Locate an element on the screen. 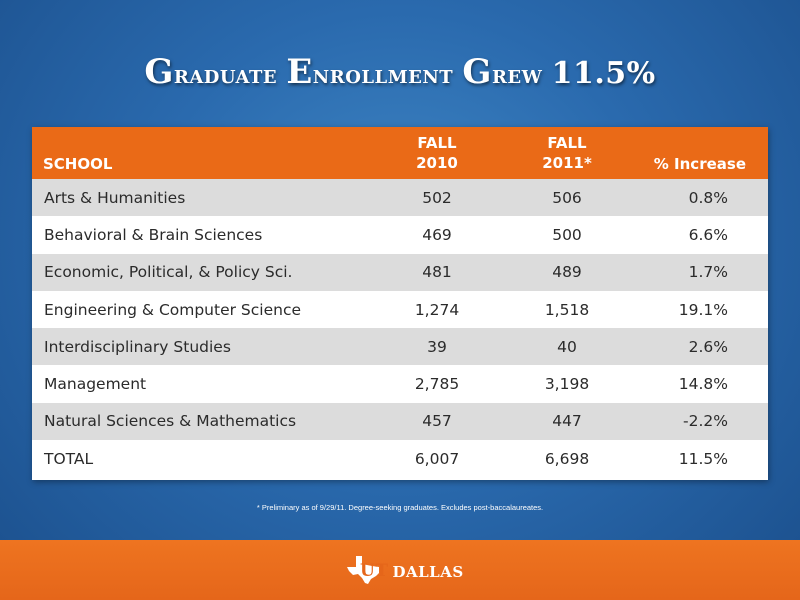 This screenshot has width=800, height=600. cell-school: Natural Sciences & Mathematics is located at coordinates (170, 421).